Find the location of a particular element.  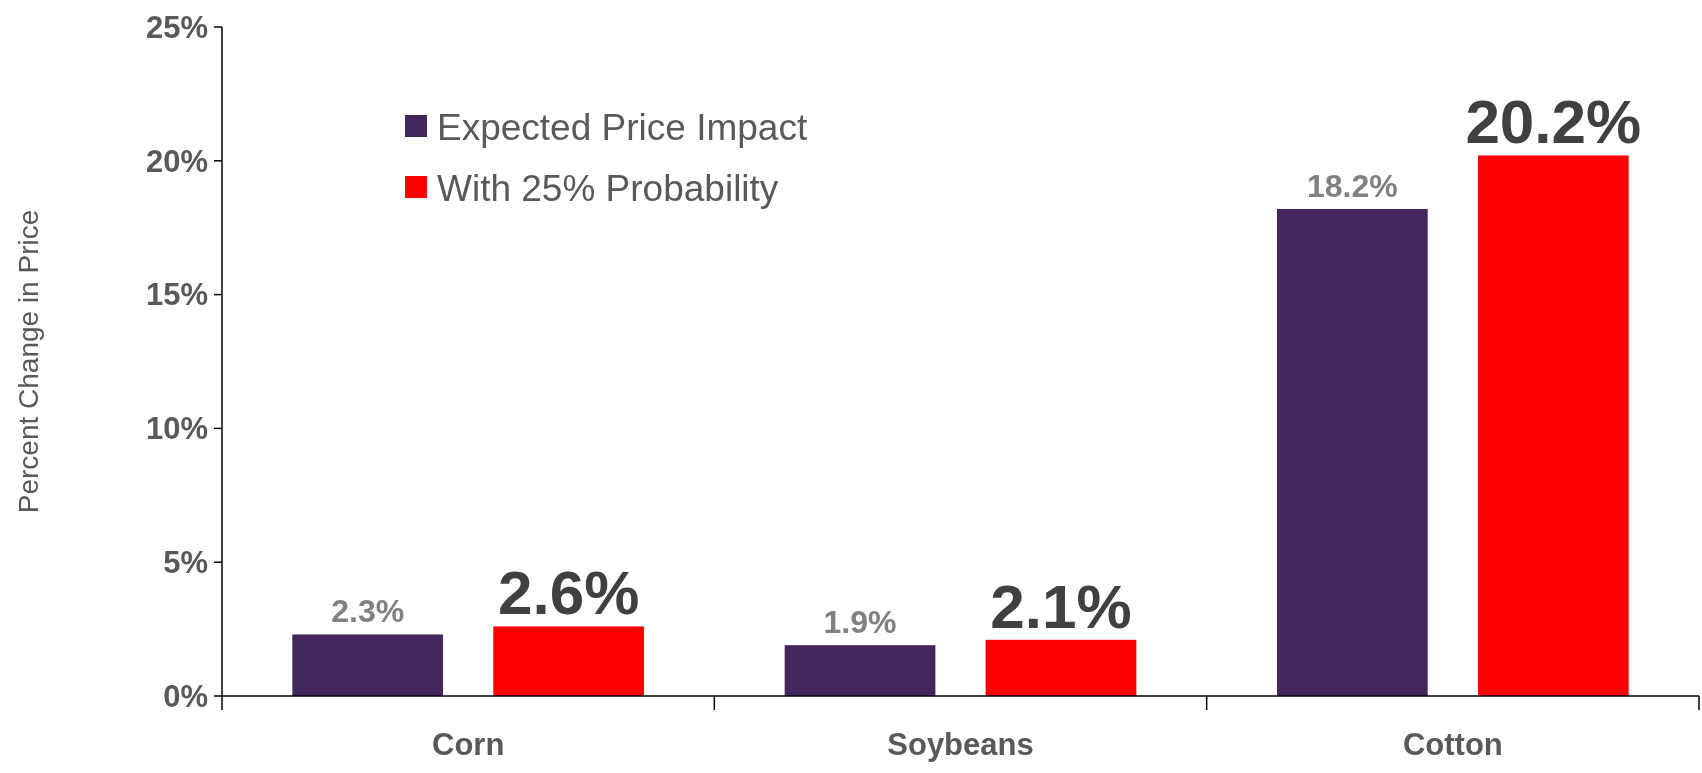

x-tick-label: Corn is located at coordinates (468, 744).